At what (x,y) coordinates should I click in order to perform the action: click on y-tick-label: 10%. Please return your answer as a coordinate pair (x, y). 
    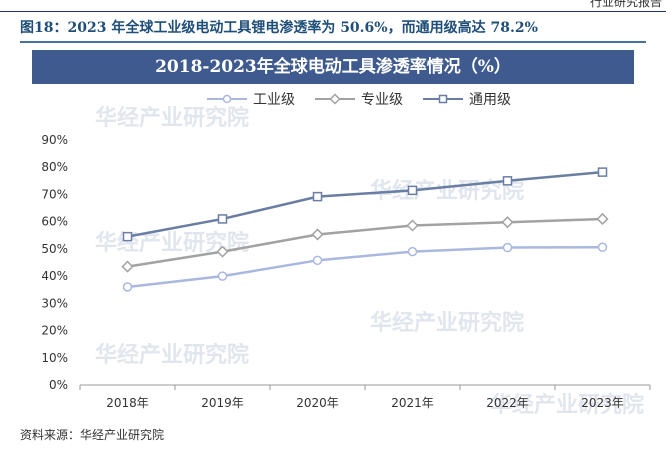
    Looking at the image, I should click on (54, 358).